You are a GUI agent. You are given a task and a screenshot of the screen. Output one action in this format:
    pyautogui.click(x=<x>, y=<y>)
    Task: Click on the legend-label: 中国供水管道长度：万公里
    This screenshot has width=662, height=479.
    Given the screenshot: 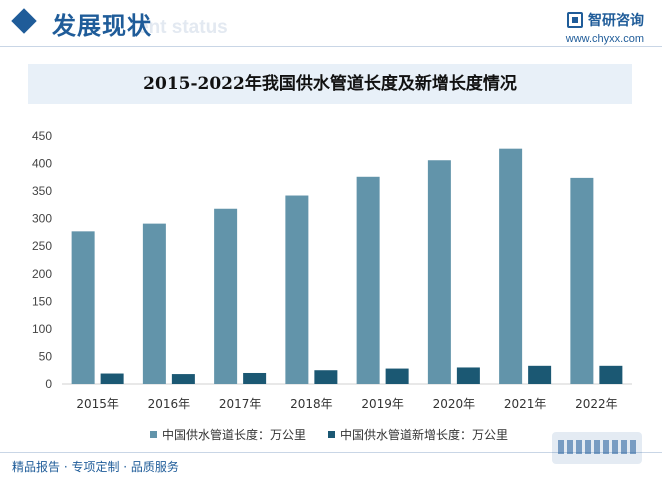 What is the action you would take?
    pyautogui.click(x=234, y=434)
    